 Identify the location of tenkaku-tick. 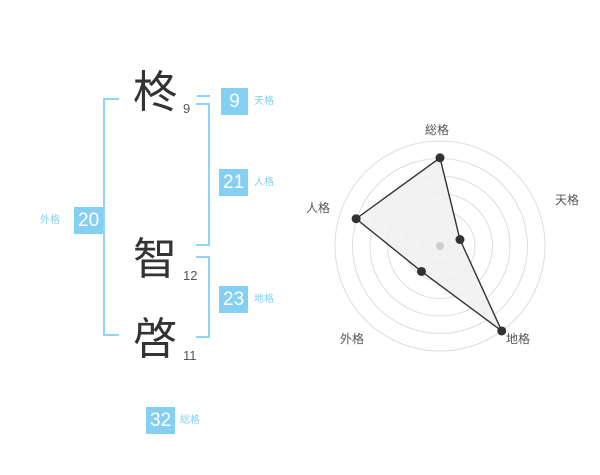
(203, 96).